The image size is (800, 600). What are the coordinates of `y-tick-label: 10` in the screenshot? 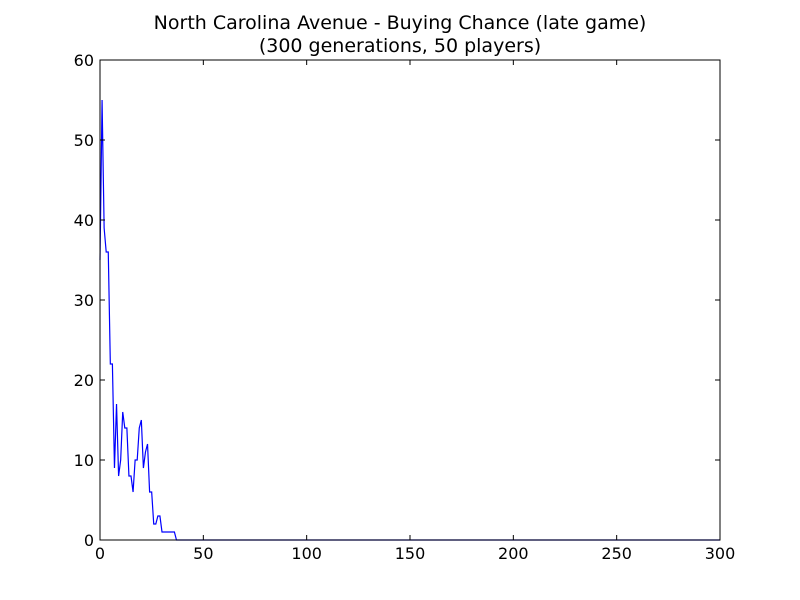 It's located at (84, 460).